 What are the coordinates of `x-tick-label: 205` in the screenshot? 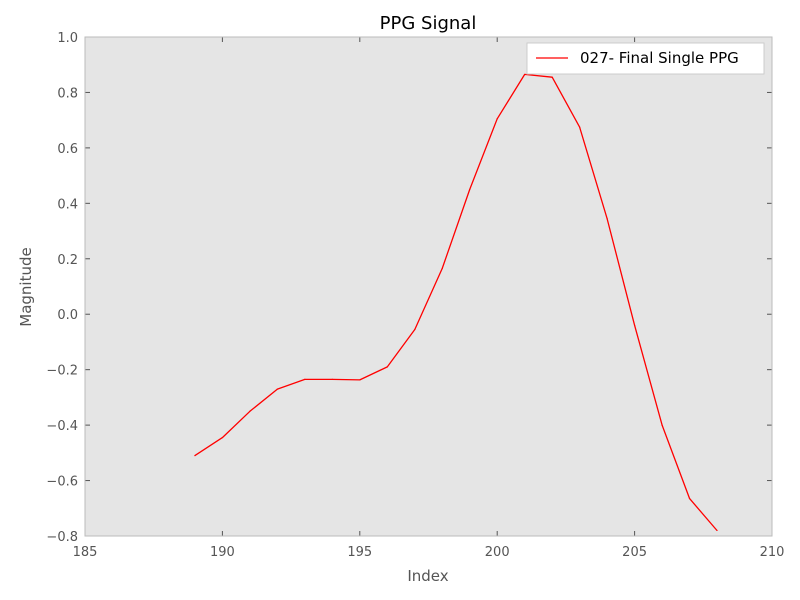 It's located at (634, 552).